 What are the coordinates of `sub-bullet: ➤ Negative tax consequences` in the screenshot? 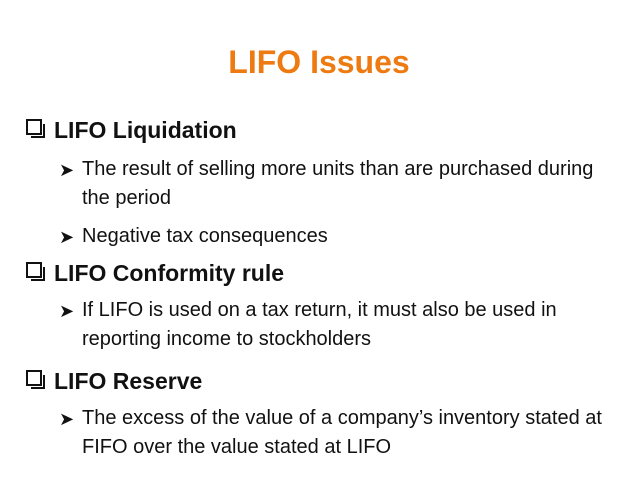 It's located at (193, 236).